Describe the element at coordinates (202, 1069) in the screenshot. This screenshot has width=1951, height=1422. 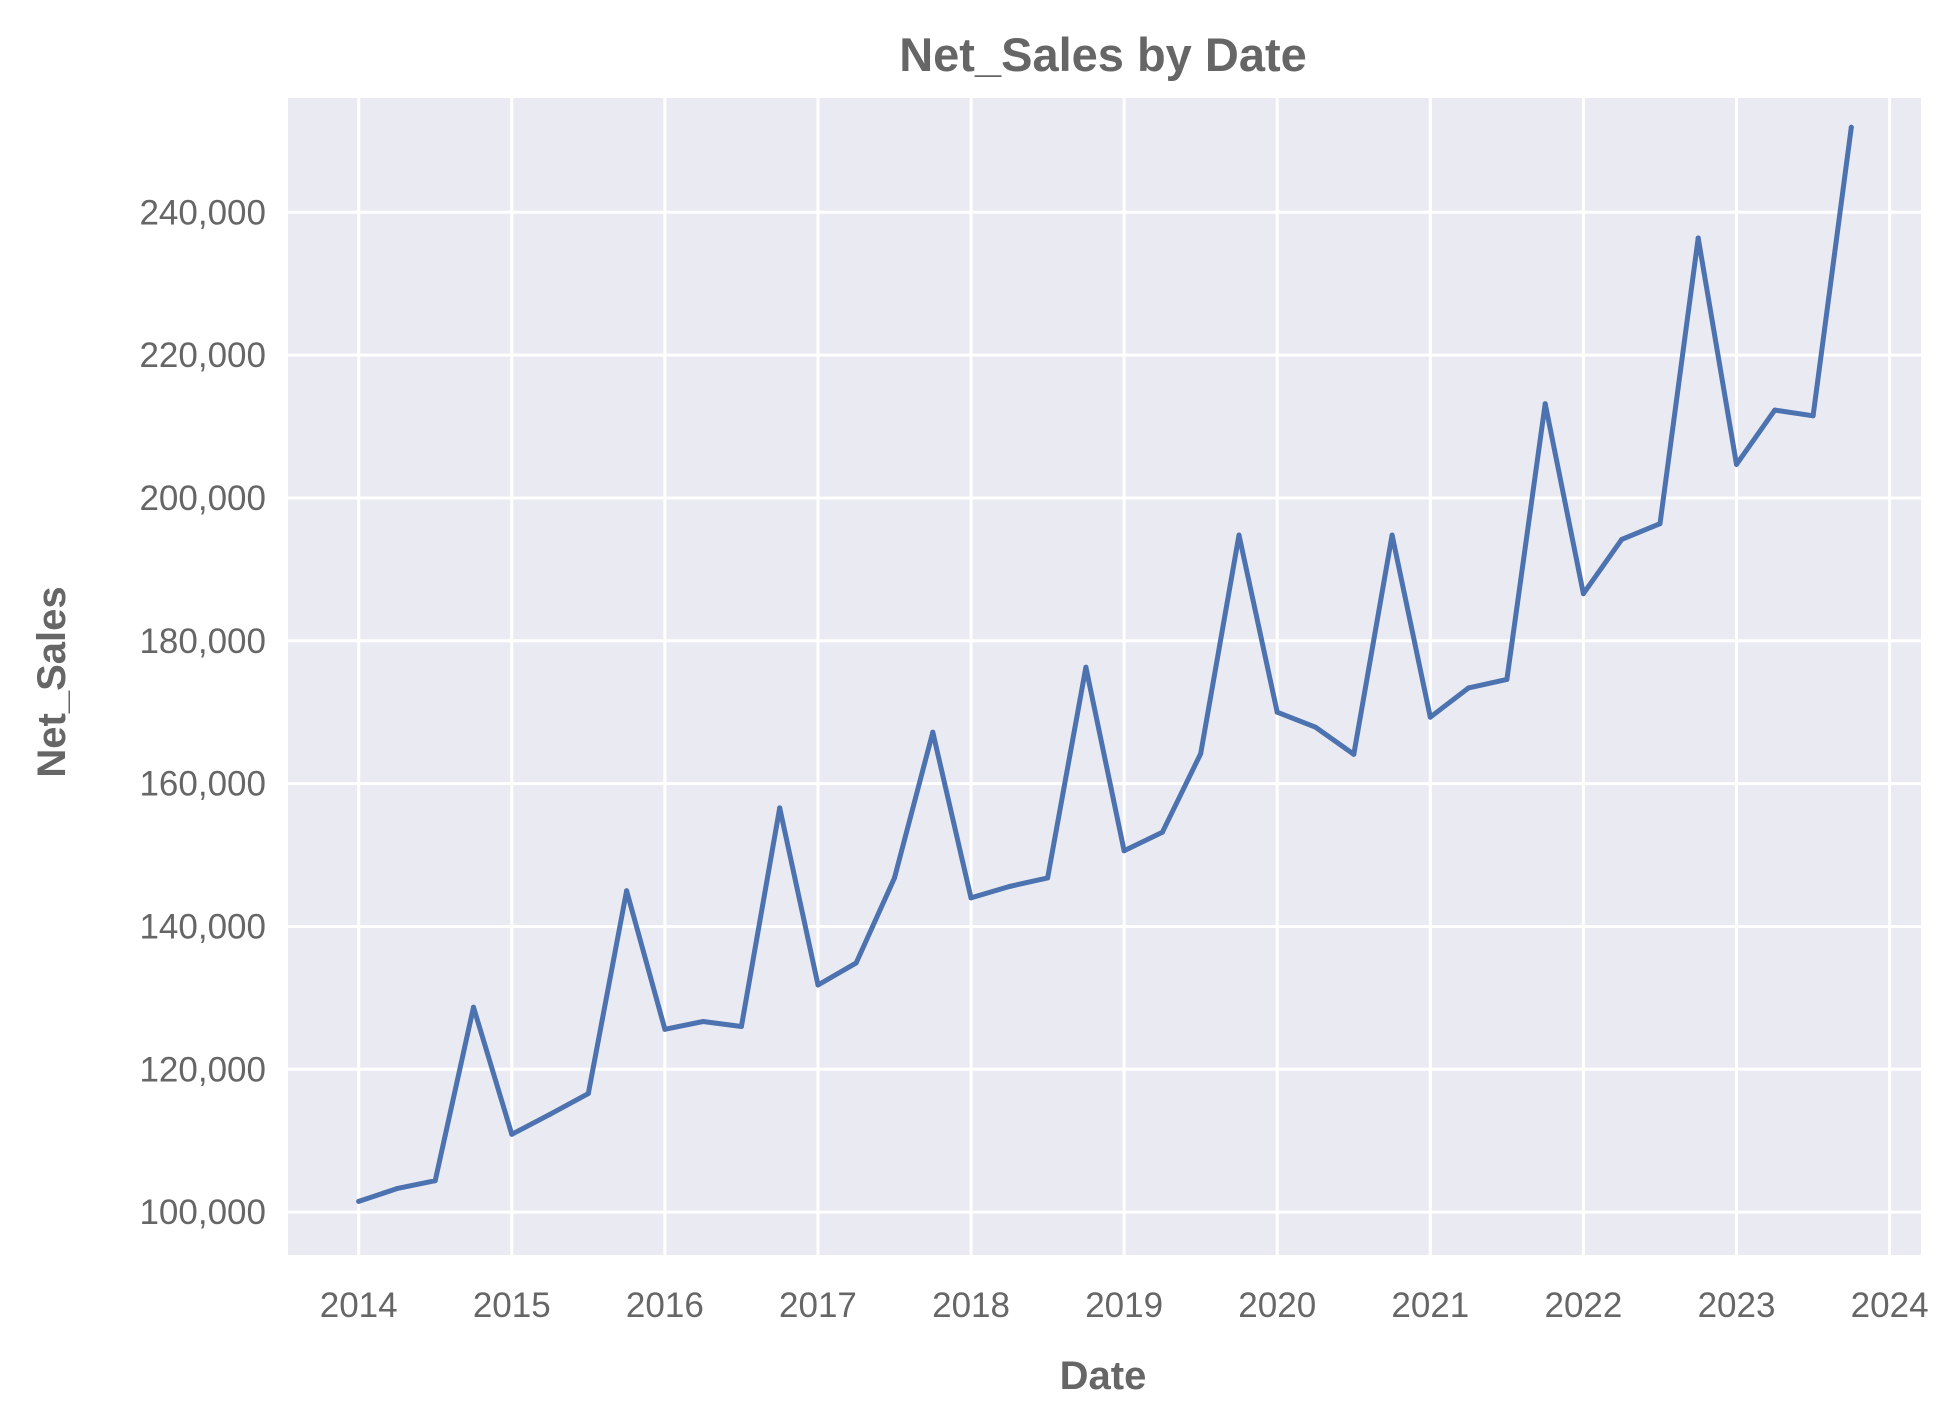
I see `y-tick-label: 120,000` at that location.